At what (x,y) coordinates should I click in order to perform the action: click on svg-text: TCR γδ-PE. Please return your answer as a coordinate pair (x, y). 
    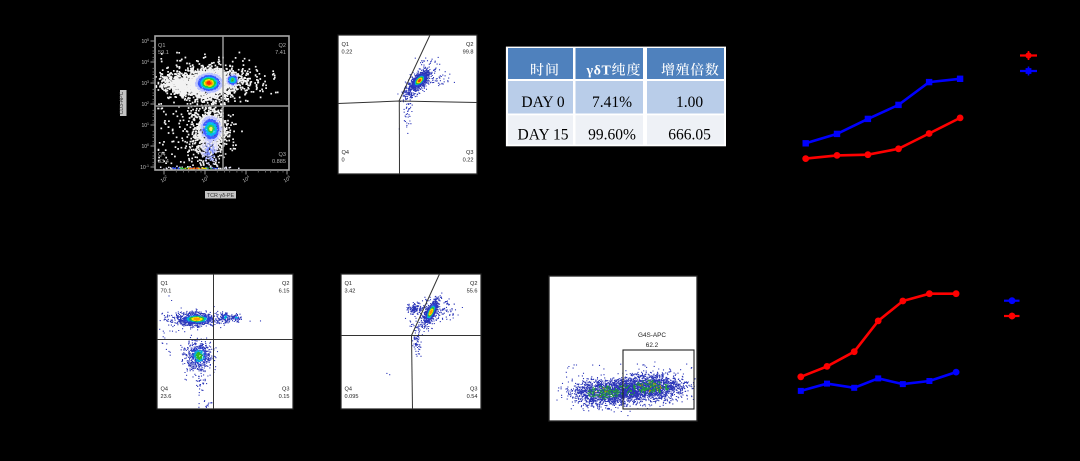
    Looking at the image, I should click on (221, 196).